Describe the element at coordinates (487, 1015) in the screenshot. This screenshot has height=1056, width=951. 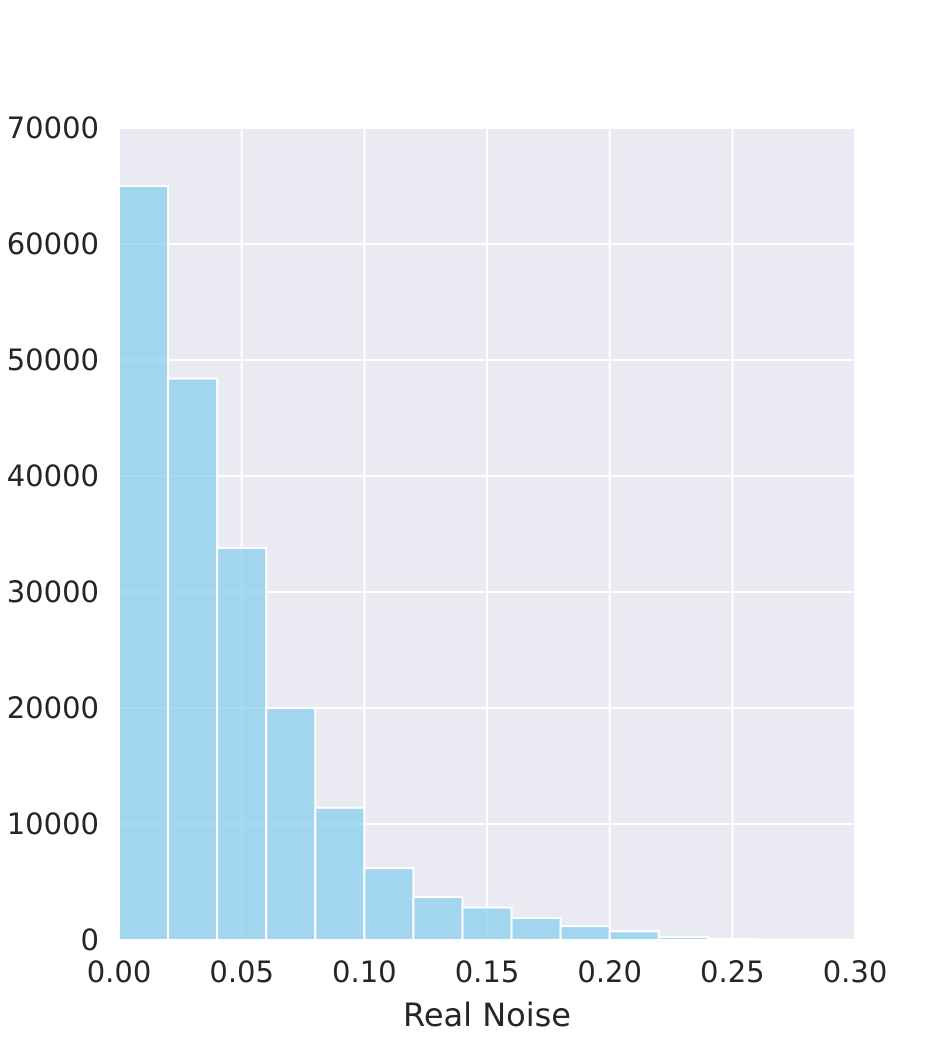
I see `x-axis-label: Real Noise` at that location.